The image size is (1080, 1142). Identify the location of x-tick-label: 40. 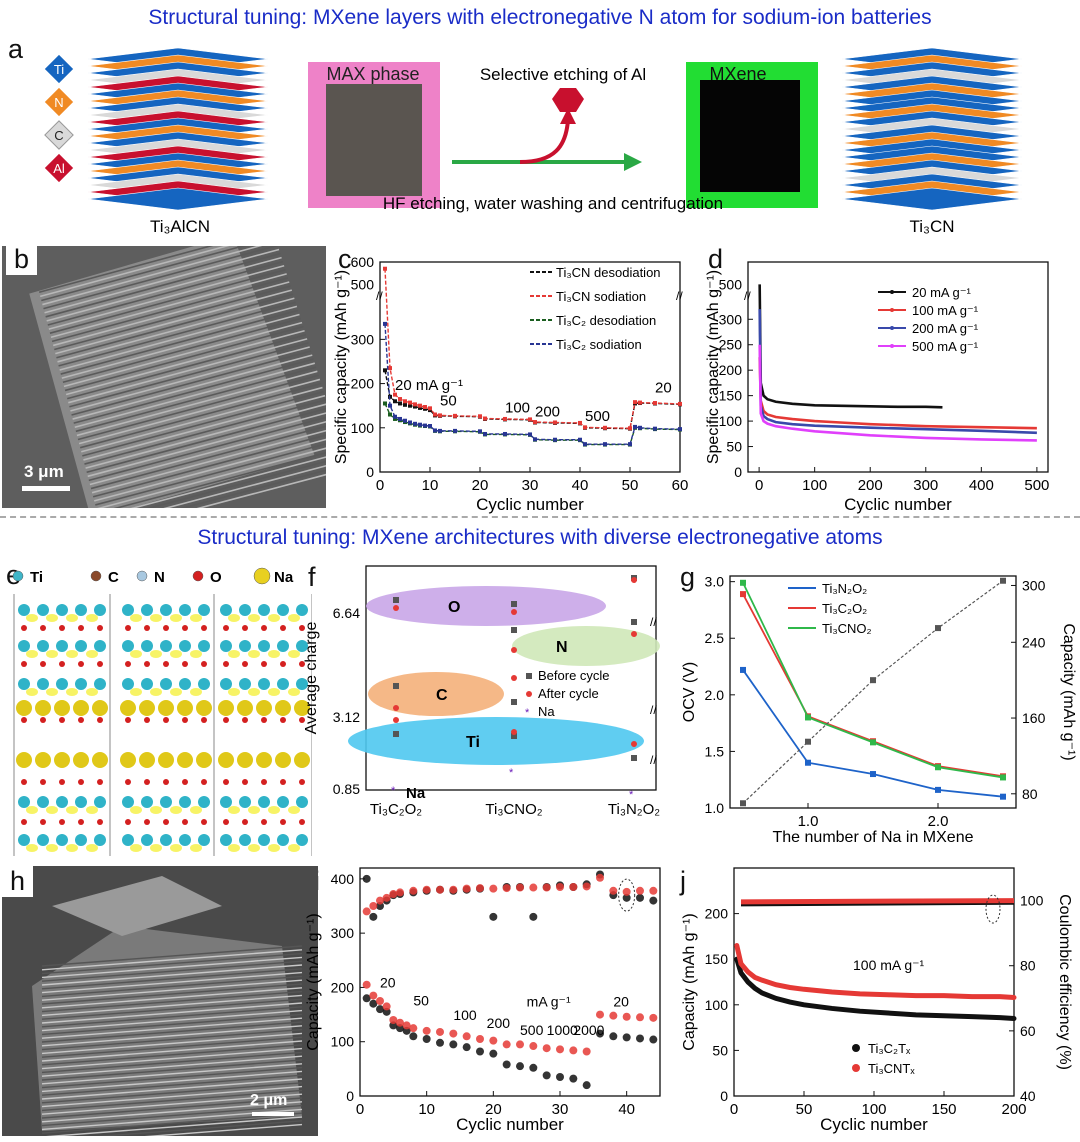
(580, 485).